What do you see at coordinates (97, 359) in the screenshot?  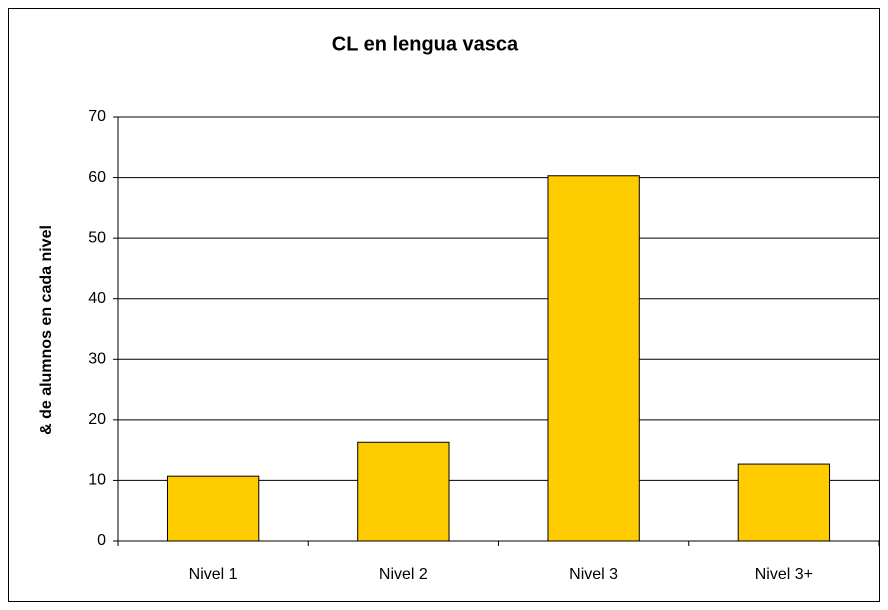 I see `y-tick-label: 30` at bounding box center [97, 359].